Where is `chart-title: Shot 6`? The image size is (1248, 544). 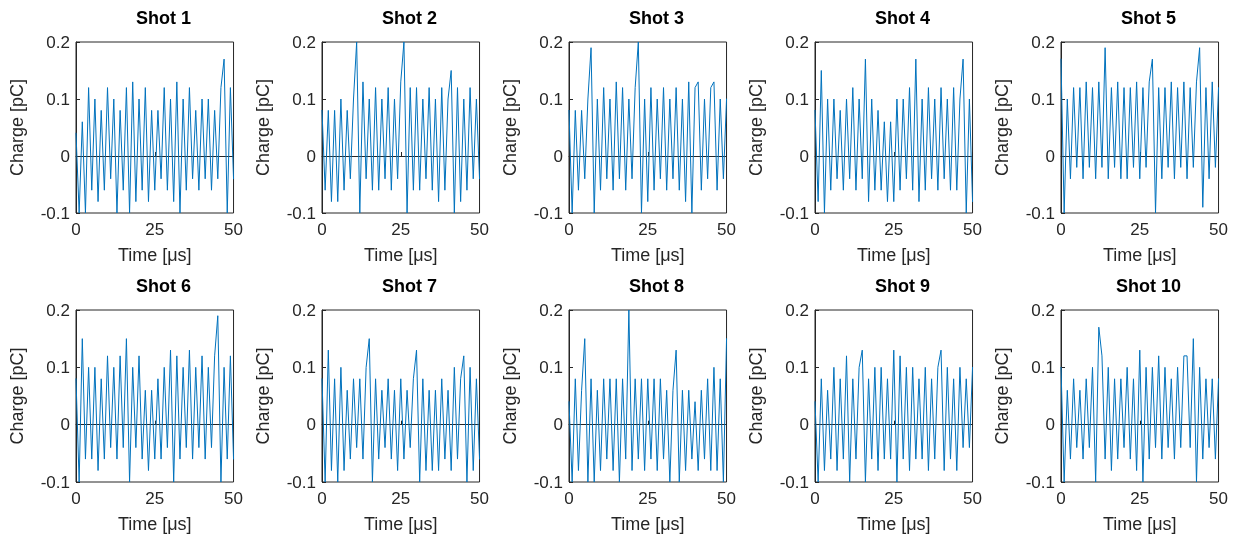 chart-title: Shot 6 is located at coordinates (163, 286).